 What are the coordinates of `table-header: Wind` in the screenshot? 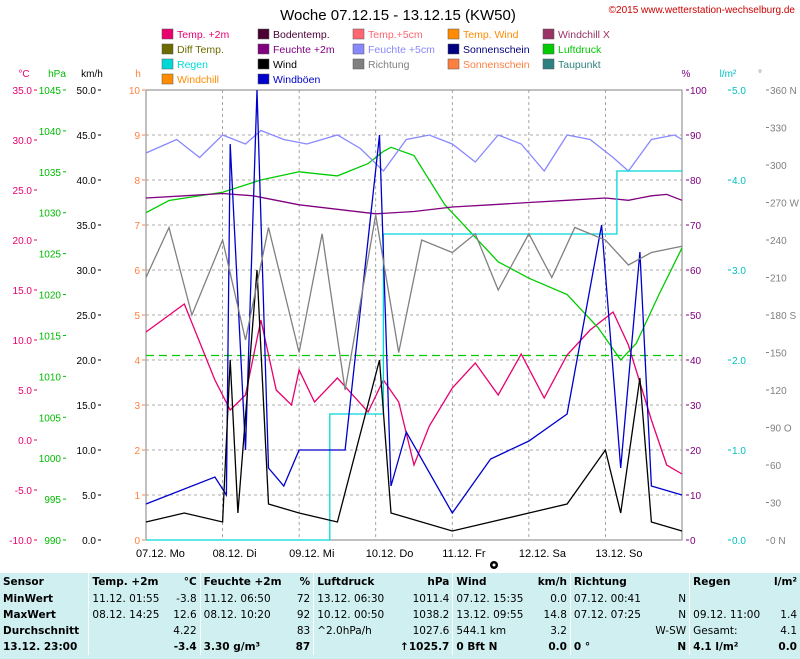 It's located at (492, 582).